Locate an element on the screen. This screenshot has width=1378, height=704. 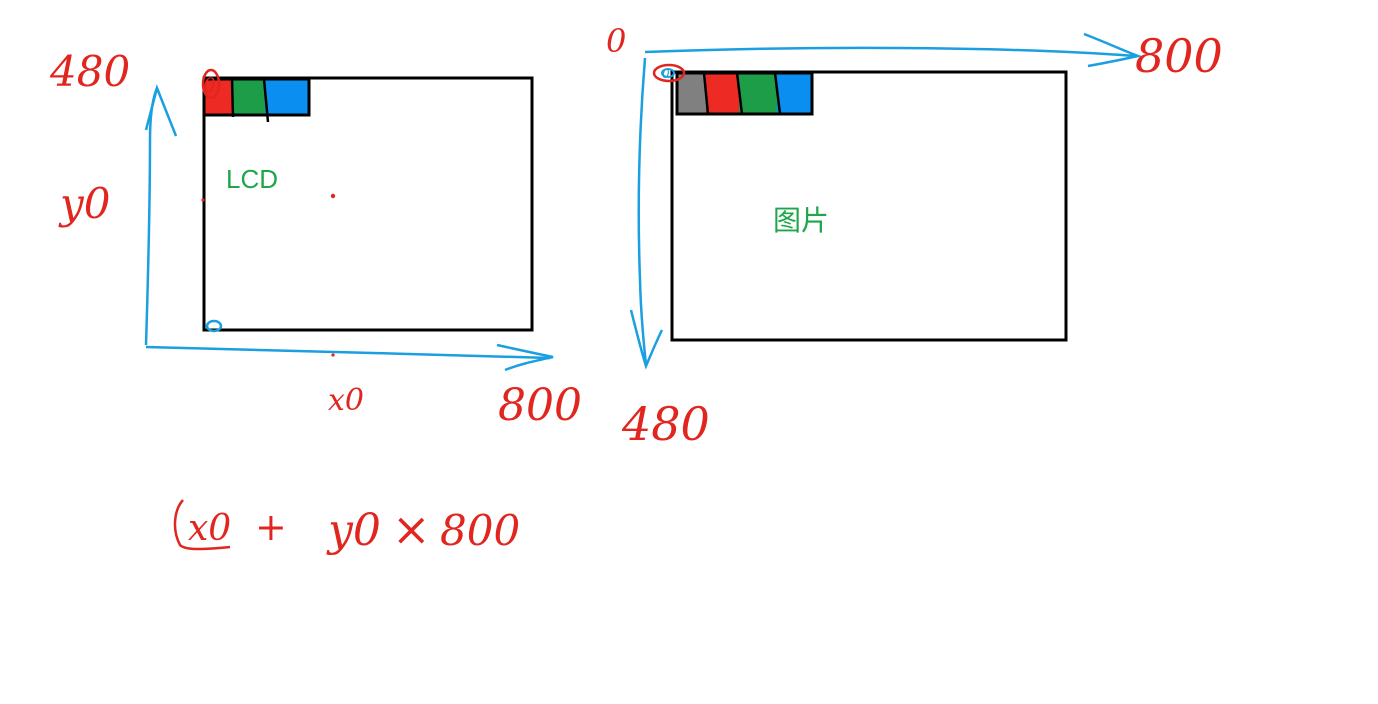
image-origin-inner-marker is located at coordinates (668, 73).